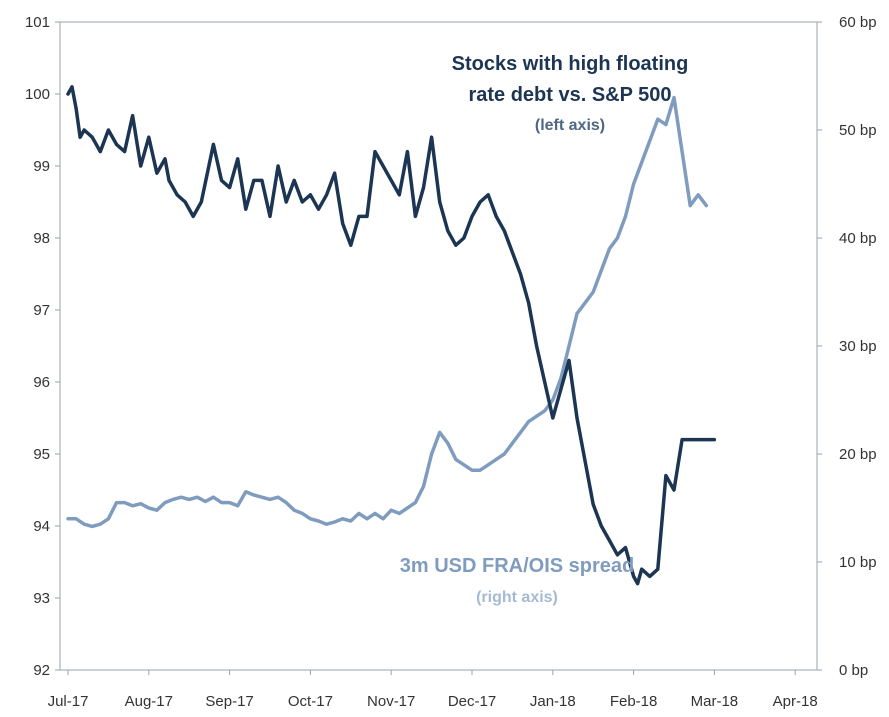 This screenshot has width=889, height=717. What do you see at coordinates (795, 701) in the screenshot?
I see `x-tick-label: Apr-18` at bounding box center [795, 701].